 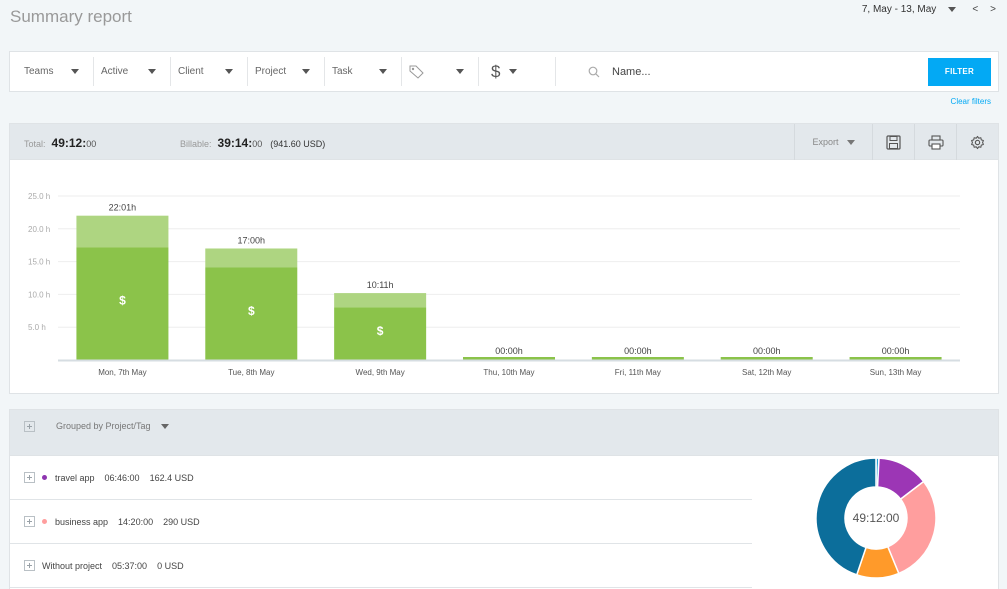 What do you see at coordinates (72, 565) in the screenshot?
I see `project-name: Without project` at bounding box center [72, 565].